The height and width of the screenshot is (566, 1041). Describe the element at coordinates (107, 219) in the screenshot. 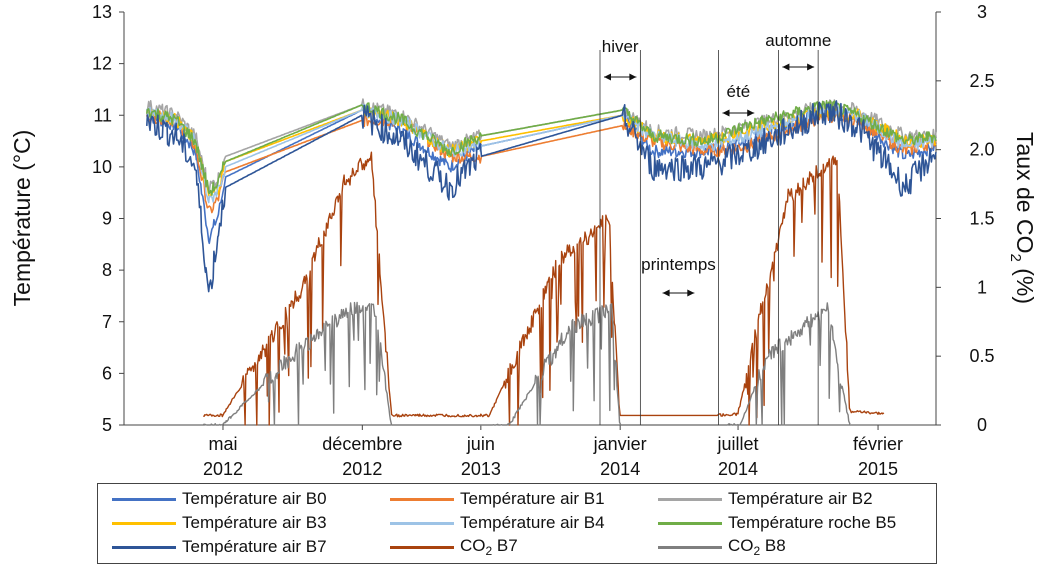

I see `y-left-tick-label: 9` at that location.